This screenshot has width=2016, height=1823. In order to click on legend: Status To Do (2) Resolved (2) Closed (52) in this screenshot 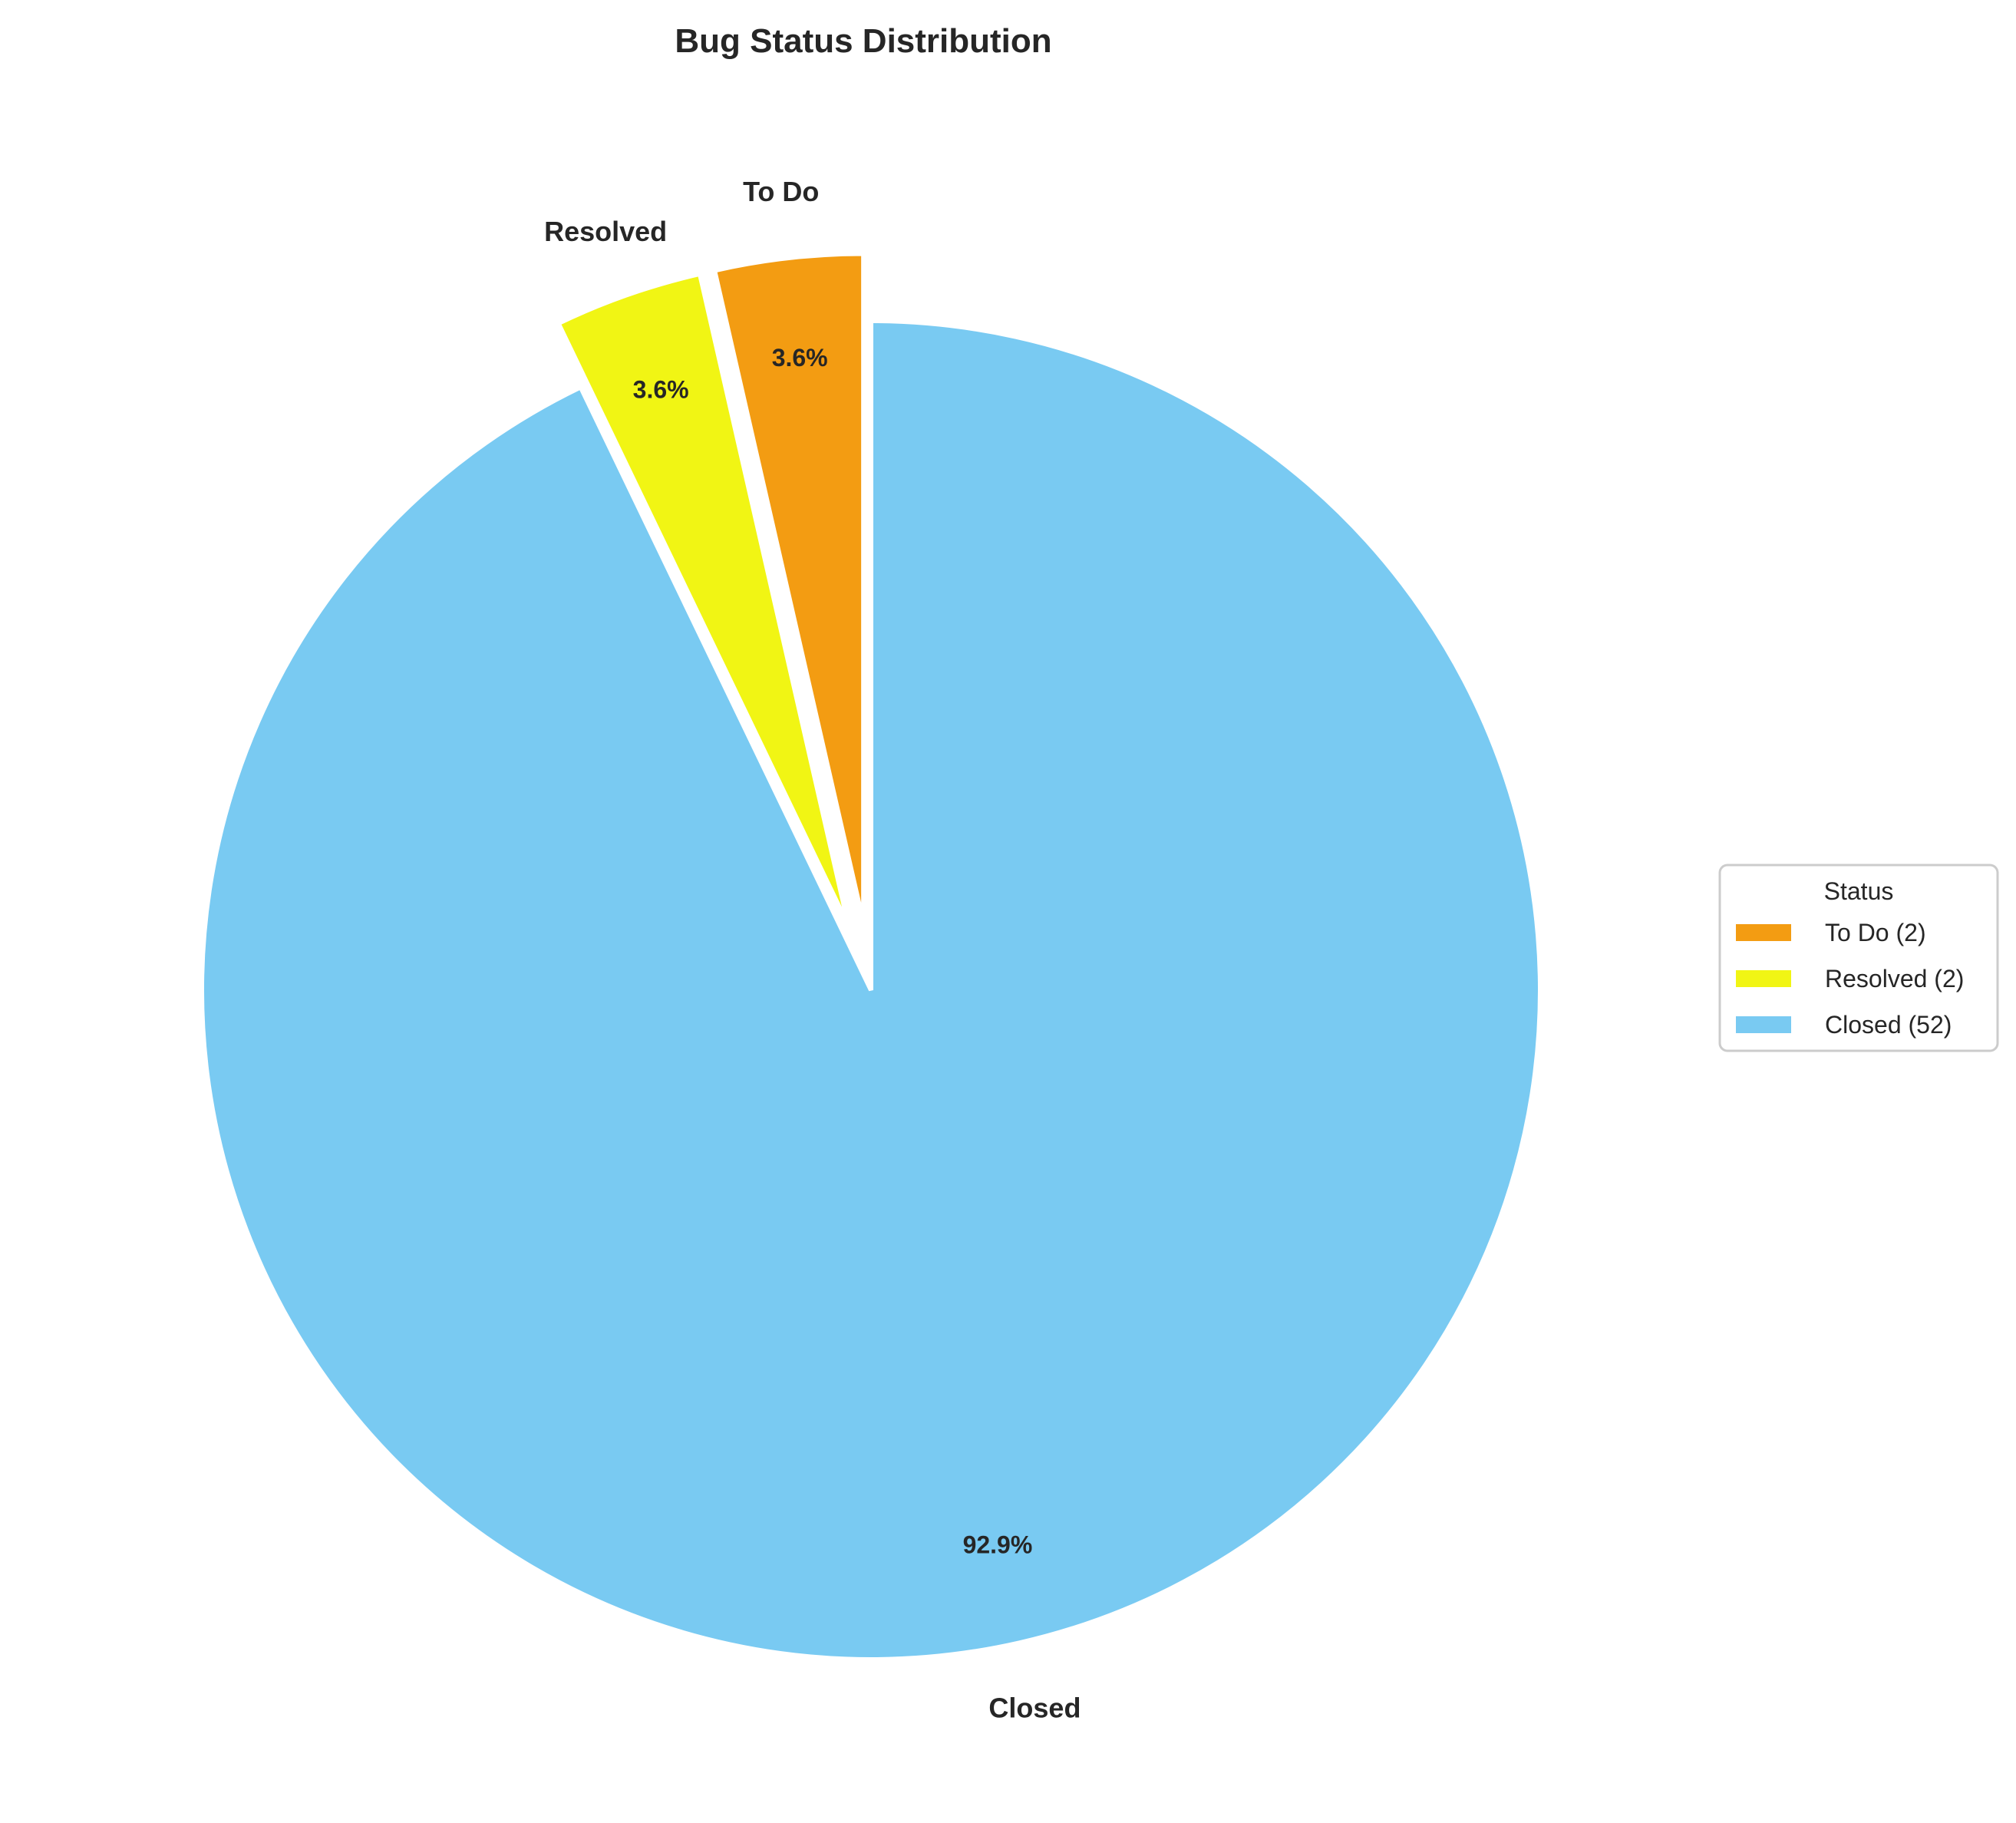, I will do `click(1858, 958)`.